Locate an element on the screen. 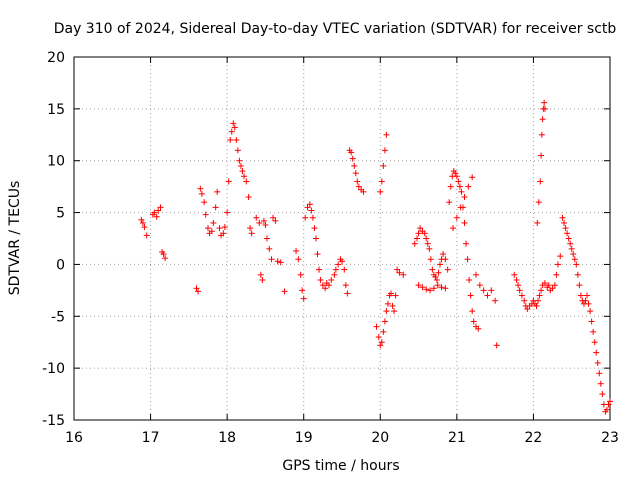  x-tick-label: 16 is located at coordinates (74, 438).